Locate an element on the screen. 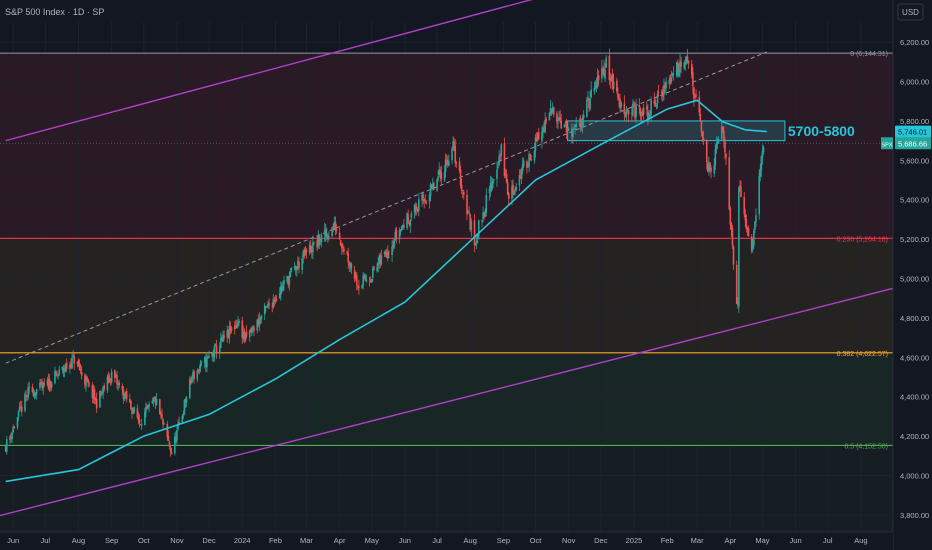 This screenshot has height=550, width=932. currency-button: USD is located at coordinates (910, 12).